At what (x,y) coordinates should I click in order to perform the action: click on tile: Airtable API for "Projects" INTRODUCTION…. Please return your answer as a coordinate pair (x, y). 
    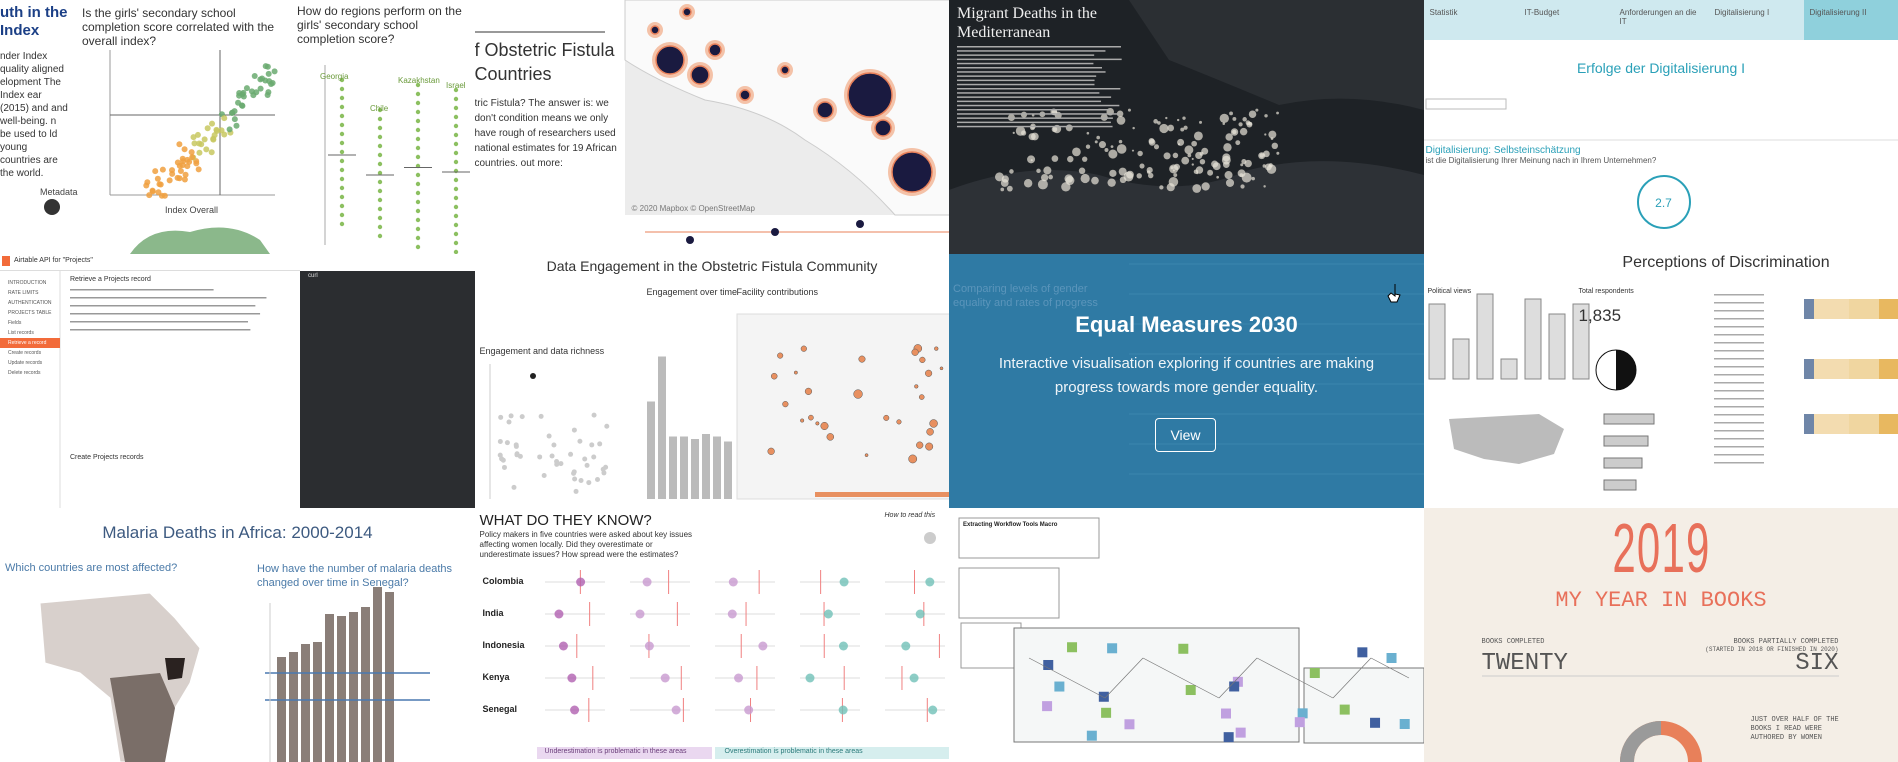
    Looking at the image, I should click on (237, 381).